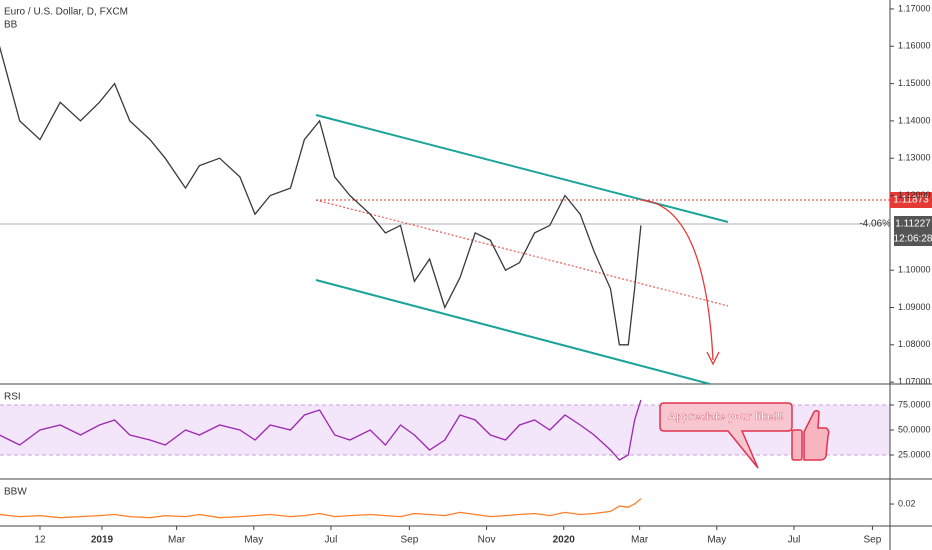 This screenshot has width=932, height=550. Describe the element at coordinates (522, 253) in the screenshot. I see `mid-line` at that location.